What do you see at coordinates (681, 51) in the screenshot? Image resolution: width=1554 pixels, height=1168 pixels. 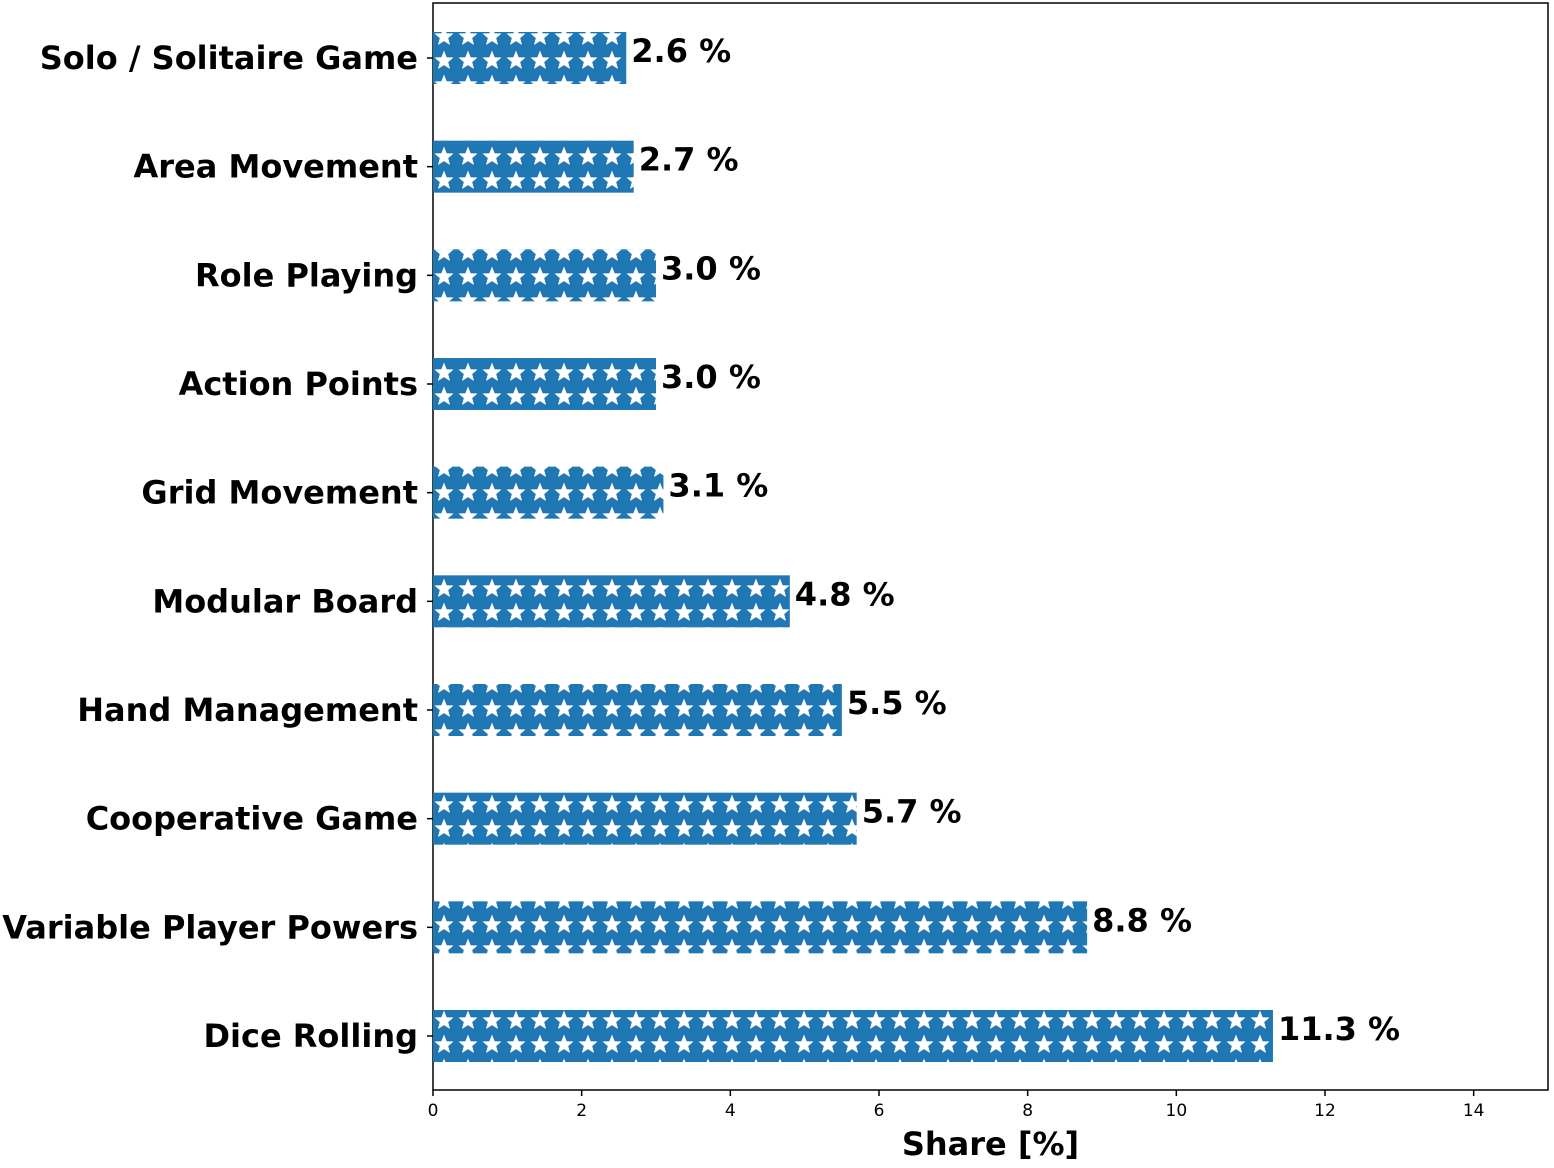 I see `value-label: 2.6 %` at bounding box center [681, 51].